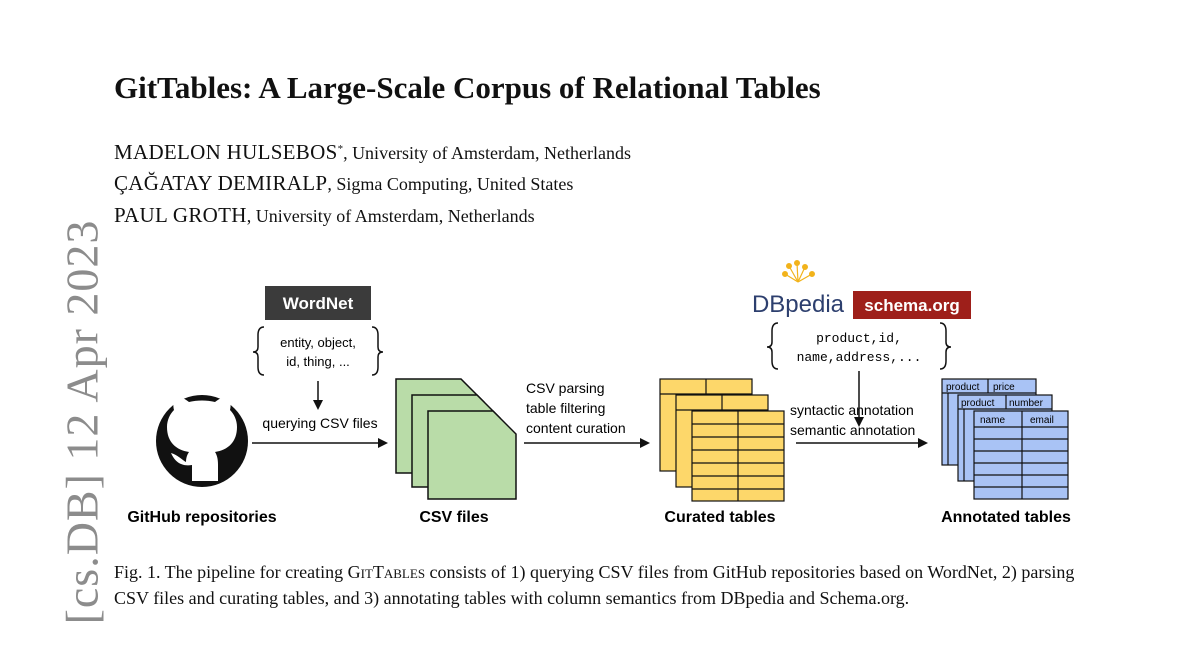  I want to click on stage-label: Curated tables, so click(719, 517).